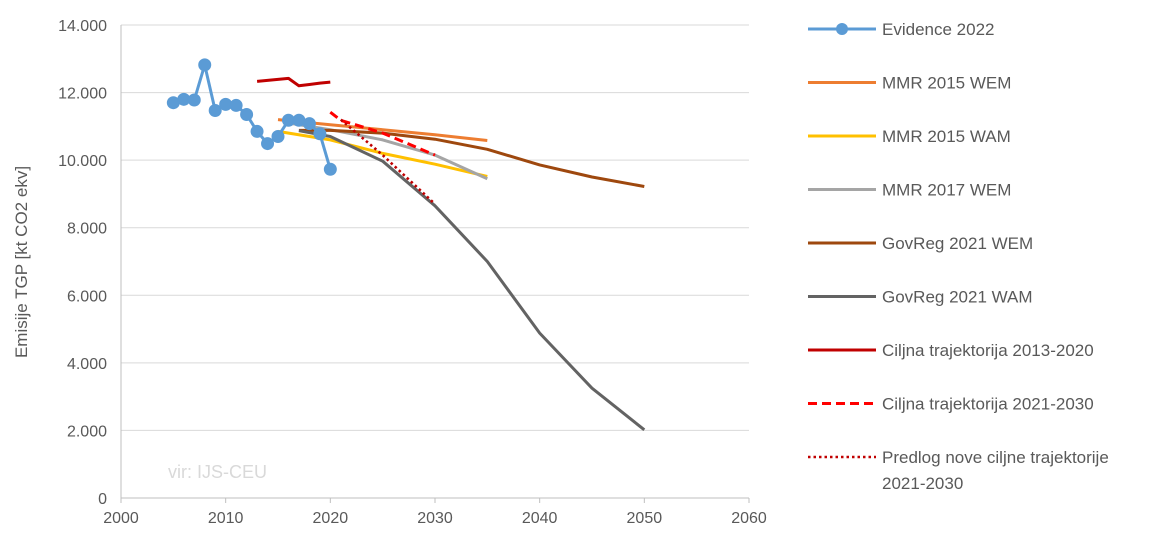  I want to click on y-tick-label: 12.000, so click(82, 94).